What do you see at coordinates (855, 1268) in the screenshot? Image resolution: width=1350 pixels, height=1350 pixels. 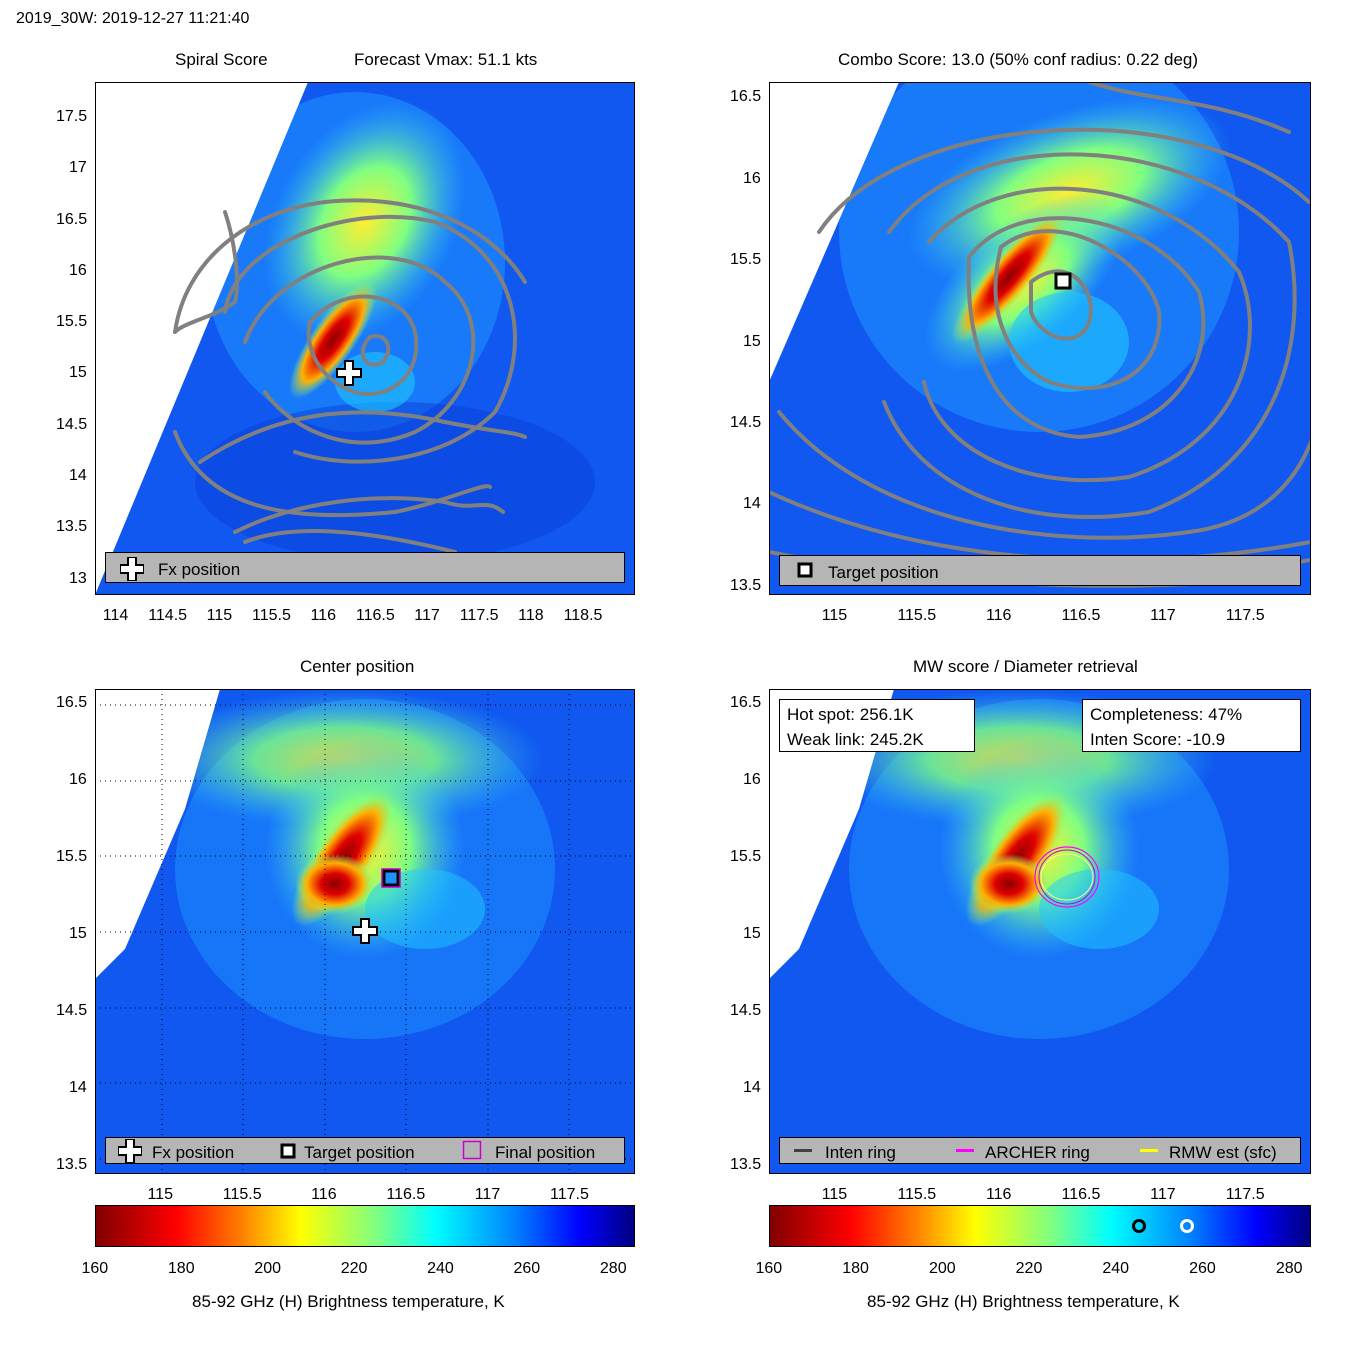 I see `colorbar-right-tick: 180` at bounding box center [855, 1268].